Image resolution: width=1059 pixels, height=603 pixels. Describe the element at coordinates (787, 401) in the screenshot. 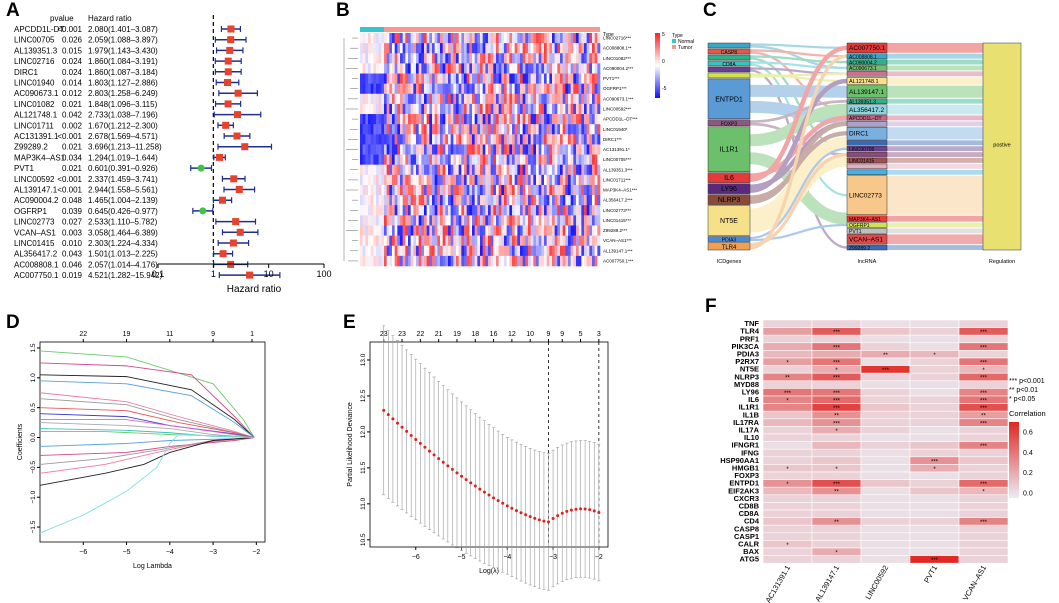

I see `sig-stars: *` at that location.